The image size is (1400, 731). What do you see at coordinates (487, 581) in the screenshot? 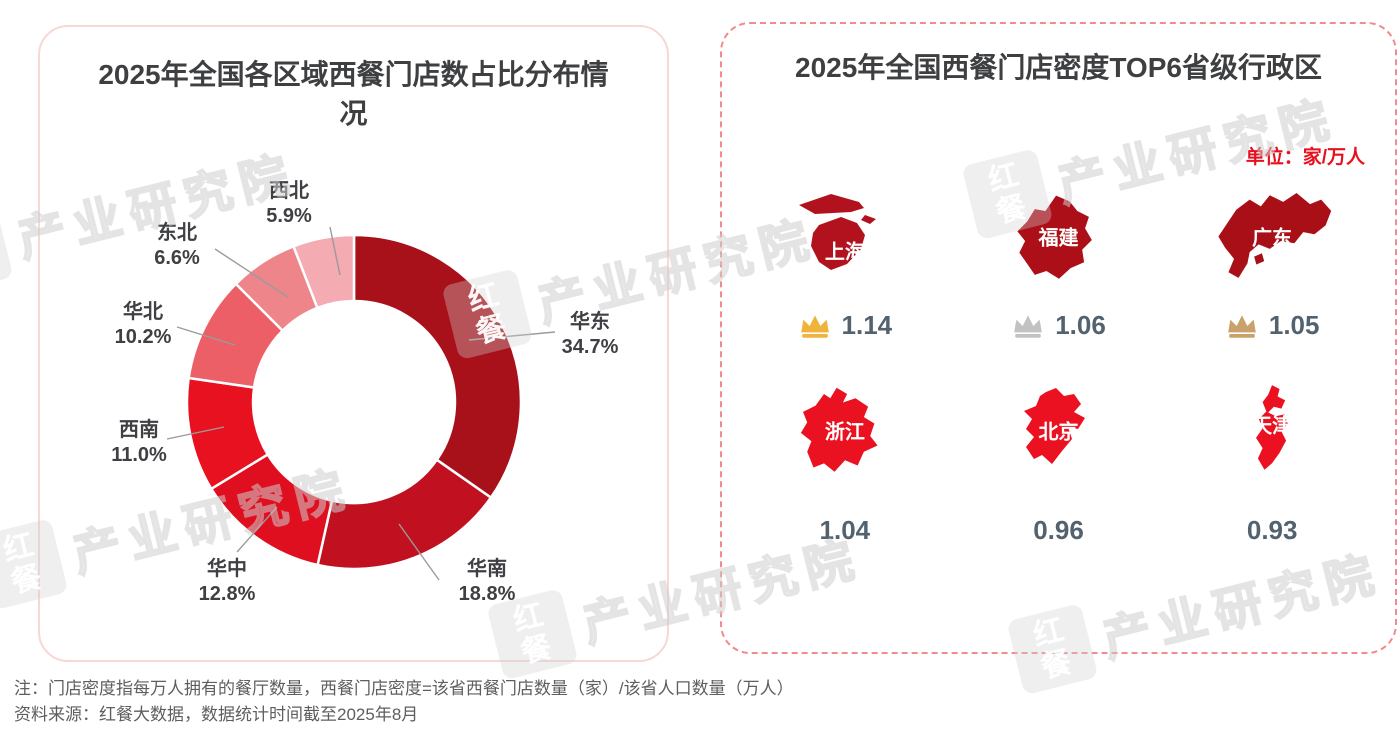
I see `donut-label-huanan: 华南 18.8%` at bounding box center [487, 581].